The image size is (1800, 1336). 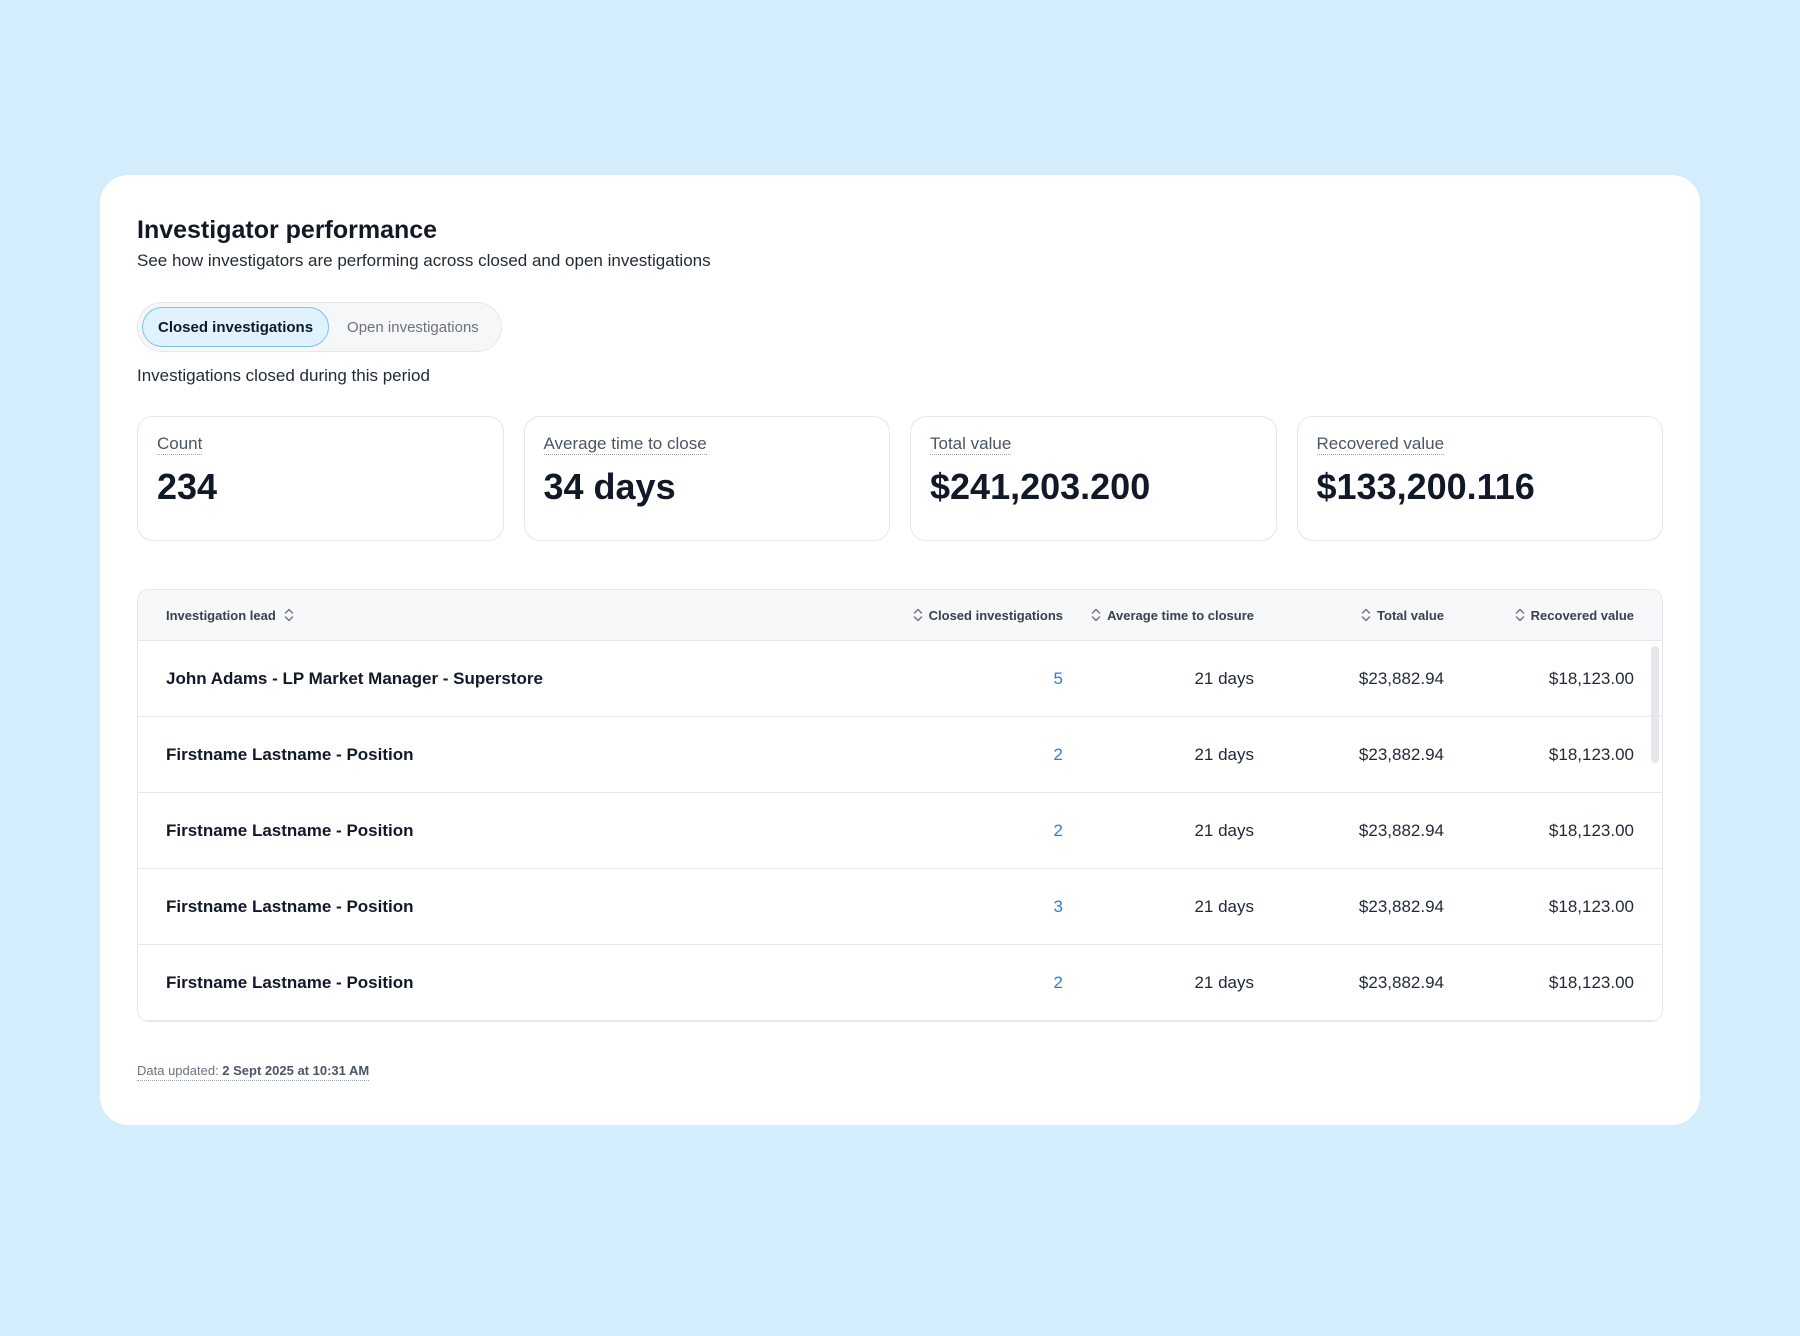 What do you see at coordinates (296, 1070) in the screenshot?
I see `data-updated-timestamp: 2 Sept 2025 at 10:31 AM` at bounding box center [296, 1070].